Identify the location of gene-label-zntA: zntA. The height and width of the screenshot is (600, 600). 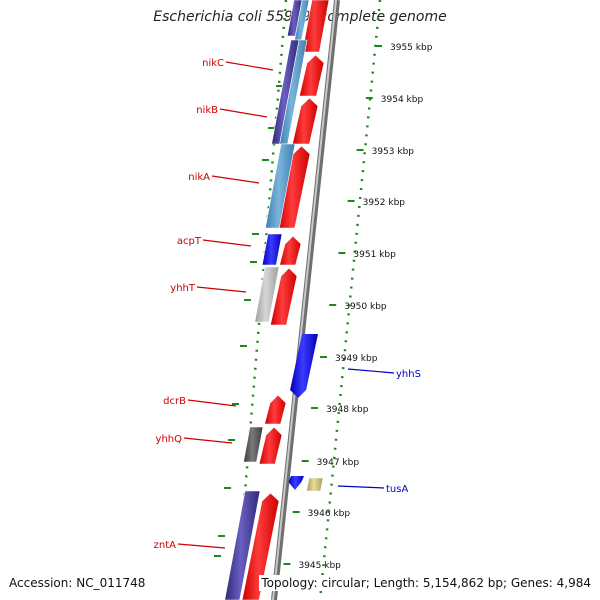
(165, 545).